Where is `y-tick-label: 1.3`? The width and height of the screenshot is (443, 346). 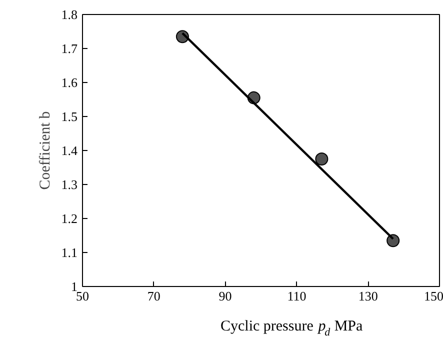
y-tick-label: 1.3 is located at coordinates (69, 184).